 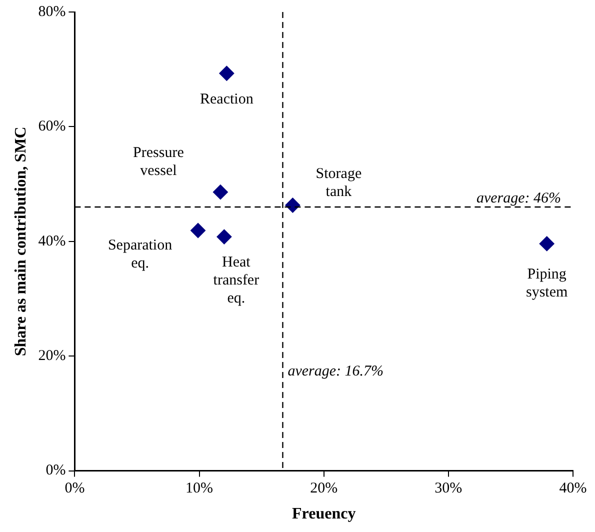 What do you see at coordinates (324, 488) in the screenshot?
I see `x-tick-label: 20%` at bounding box center [324, 488].